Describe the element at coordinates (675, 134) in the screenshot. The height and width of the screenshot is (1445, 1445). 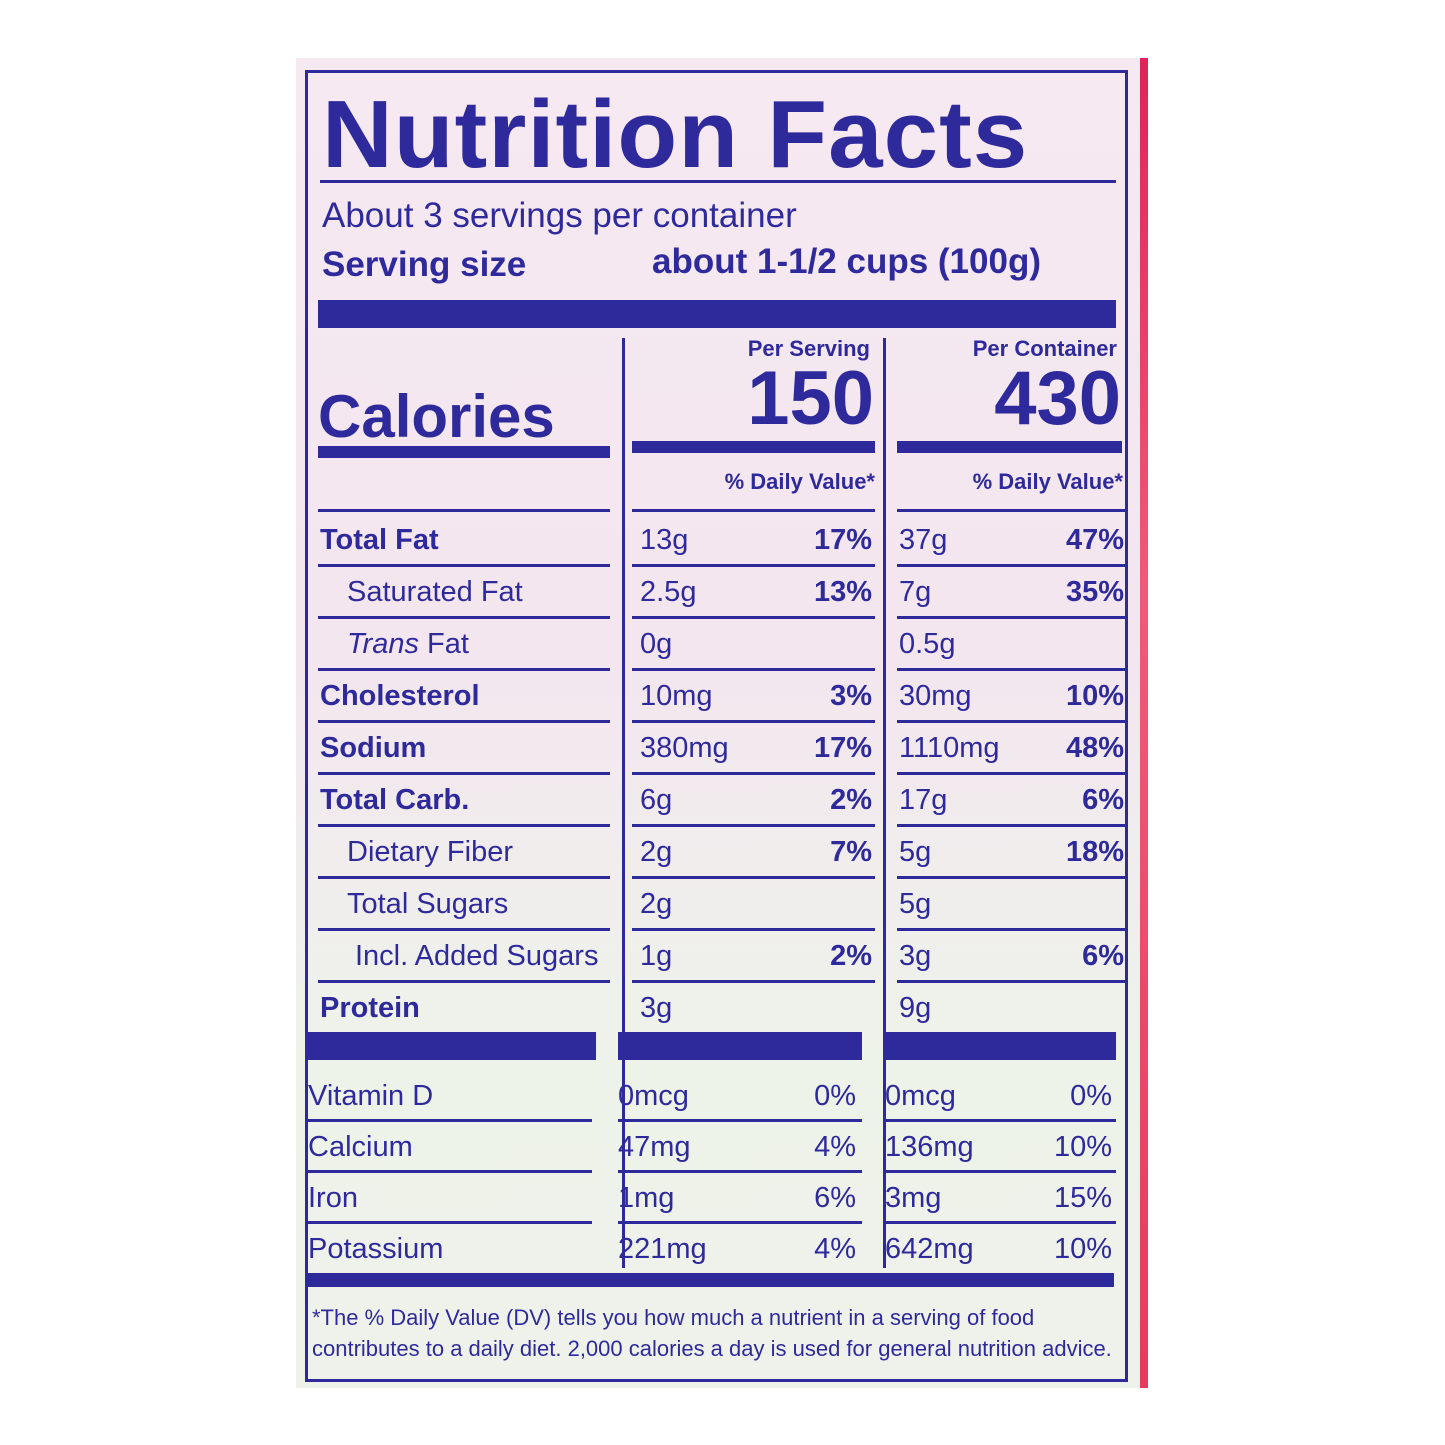
I see `label-title: Nutrition Facts` at that location.